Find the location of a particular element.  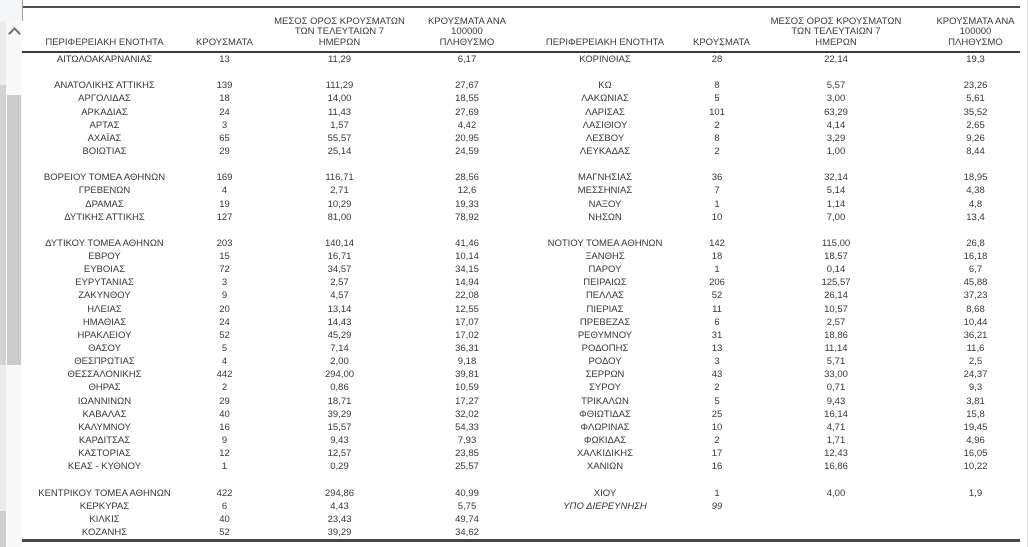

avg7-cell: 16,71 is located at coordinates (339, 257).